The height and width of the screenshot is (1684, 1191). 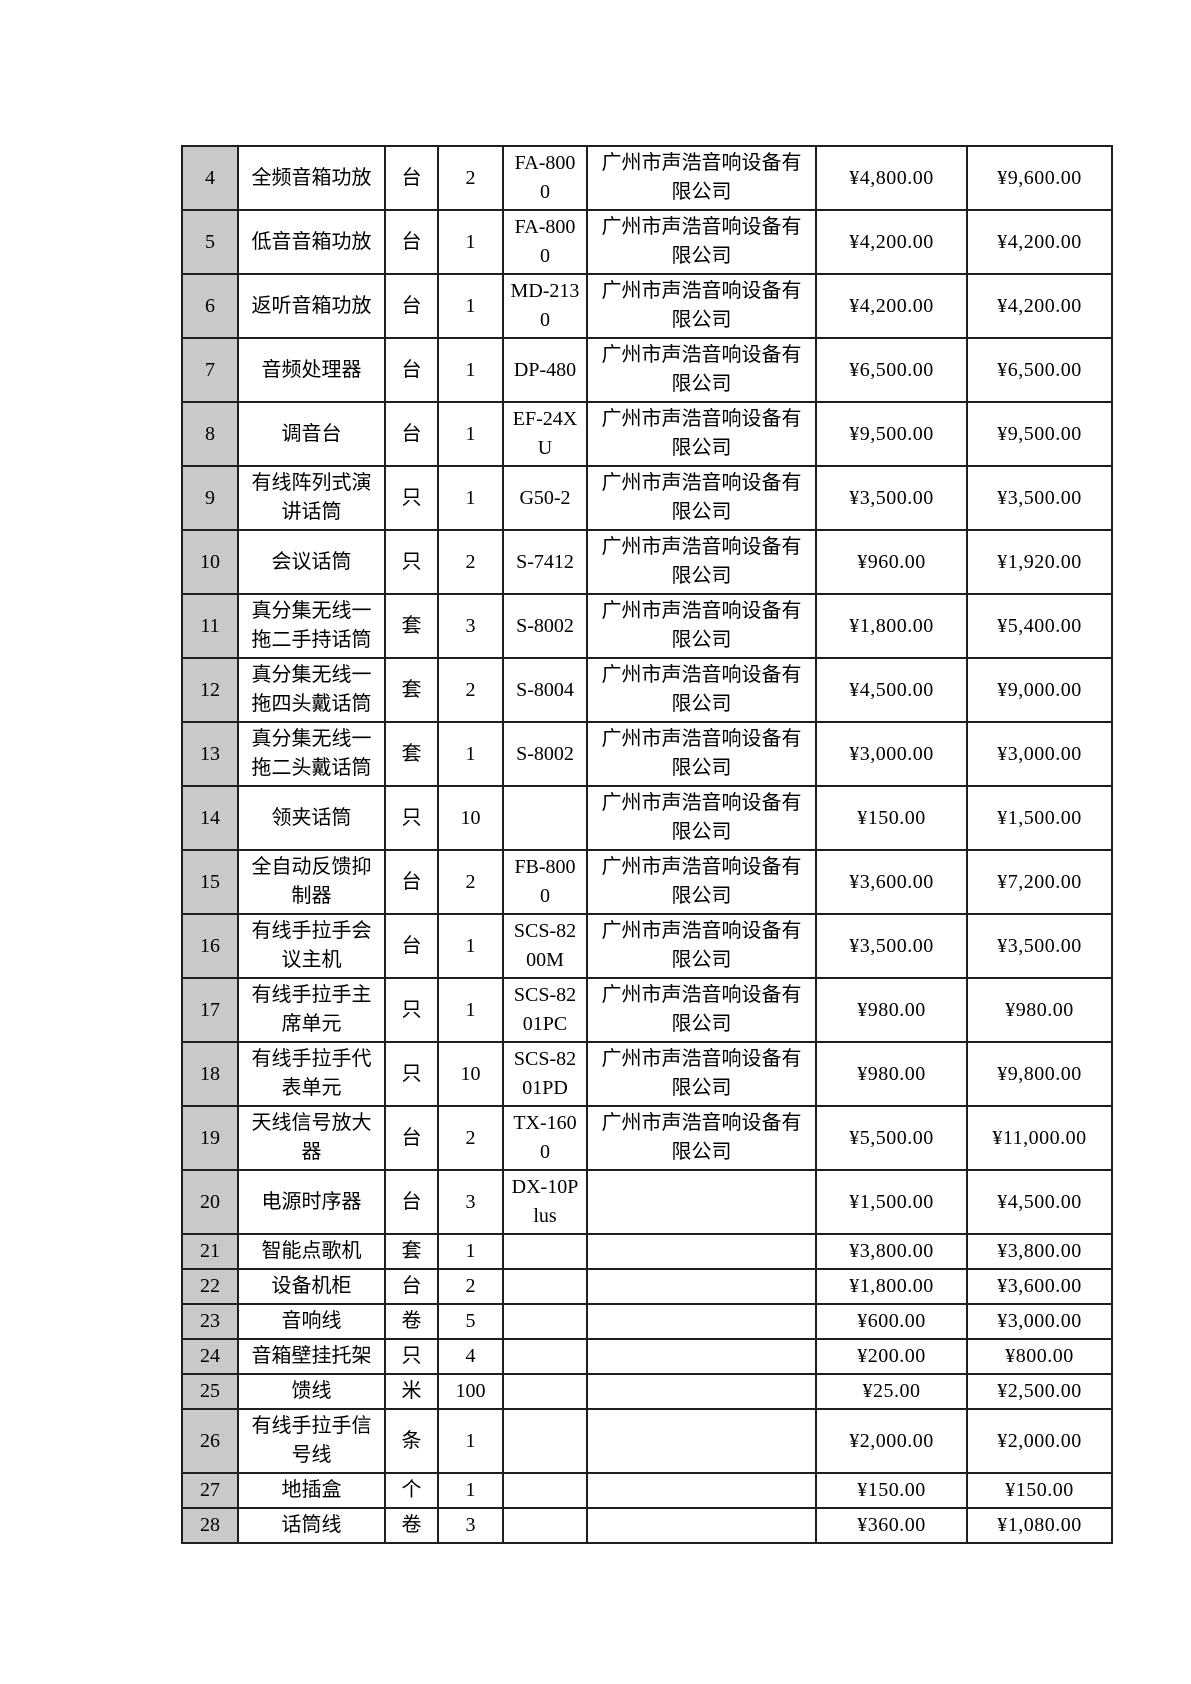 What do you see at coordinates (210, 818) in the screenshot?
I see `row-index-cell: 14` at bounding box center [210, 818].